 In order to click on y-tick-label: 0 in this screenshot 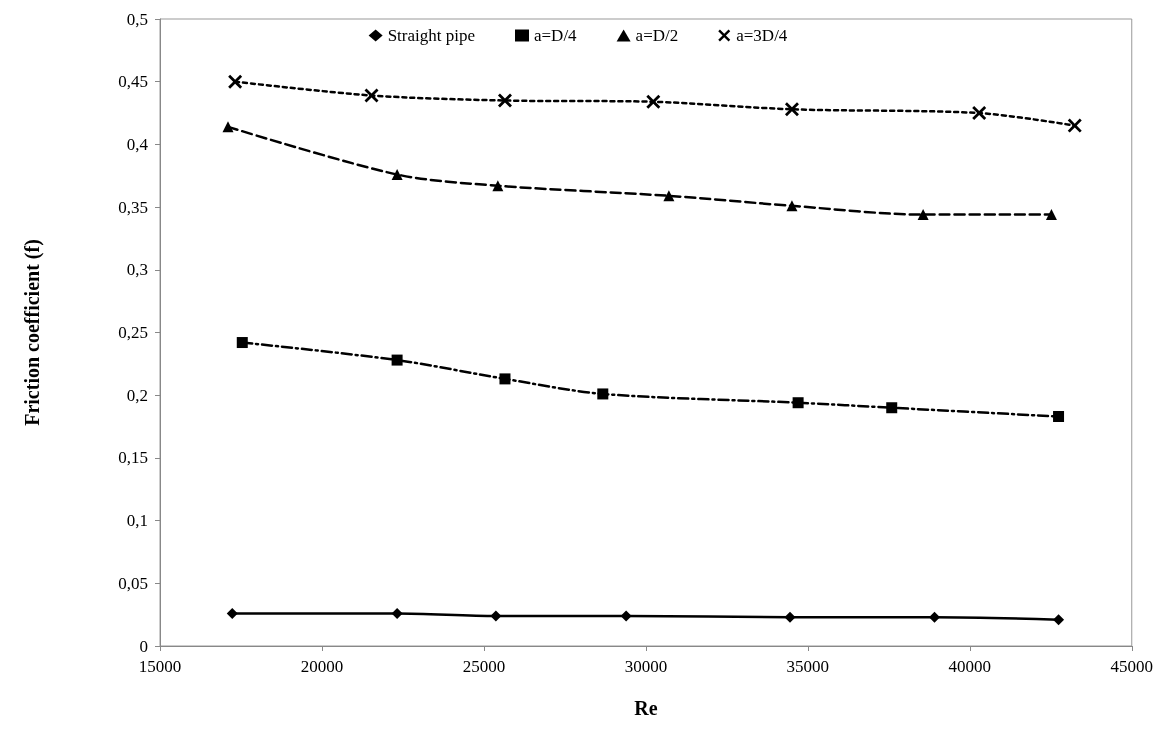, I will do `click(143, 646)`.